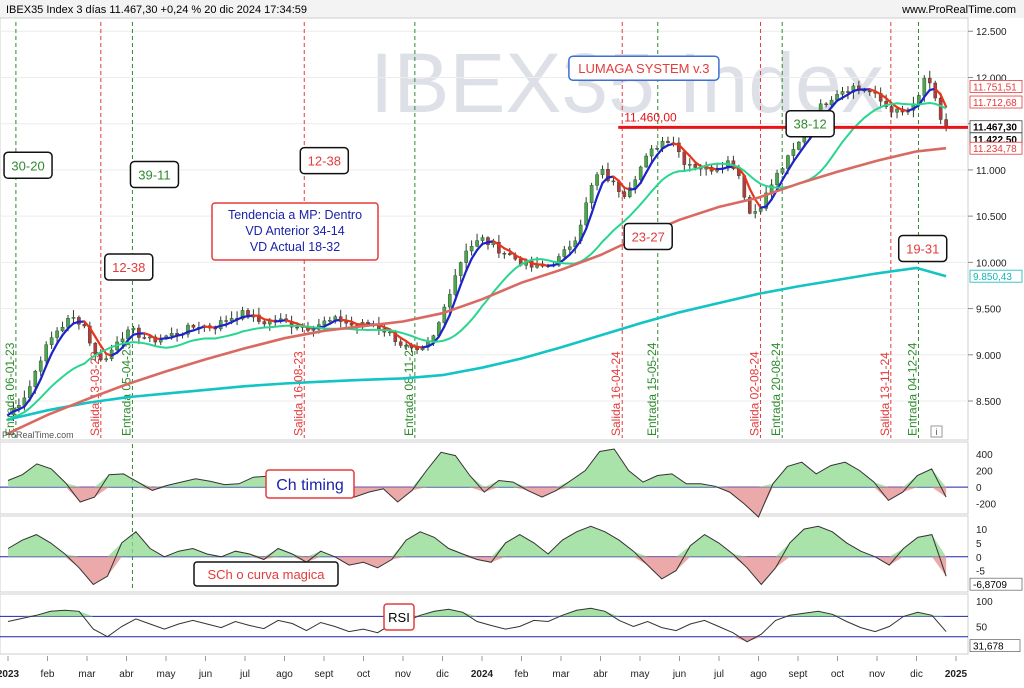 The width and height of the screenshot is (1024, 688). I want to click on info-icon: i, so click(936, 431).